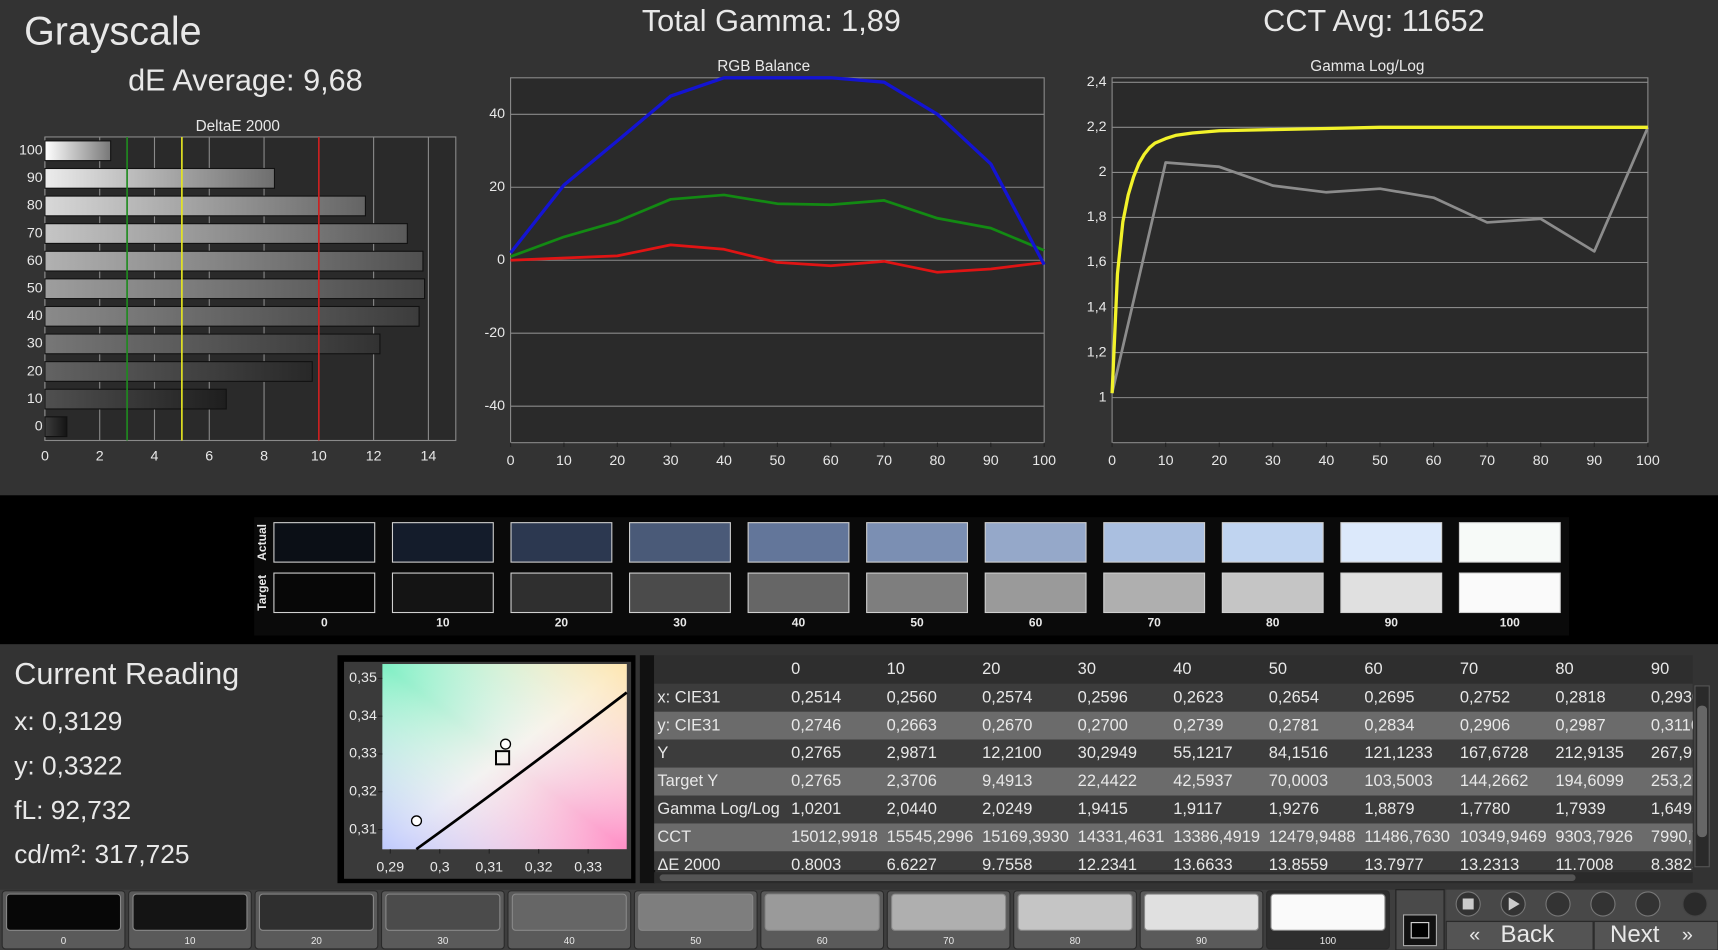  I want to click on x-tick-label: 12, so click(374, 457).